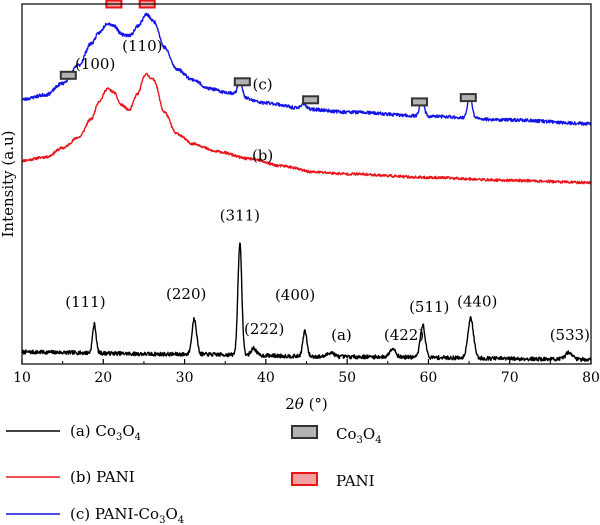 This screenshot has height=525, width=600. Describe the element at coordinates (194, 473) in the screenshot. I see `legend: (a) Co3O4 (b) PANI (c) PANI-Co3O4 Co3O4 PANI` at that location.